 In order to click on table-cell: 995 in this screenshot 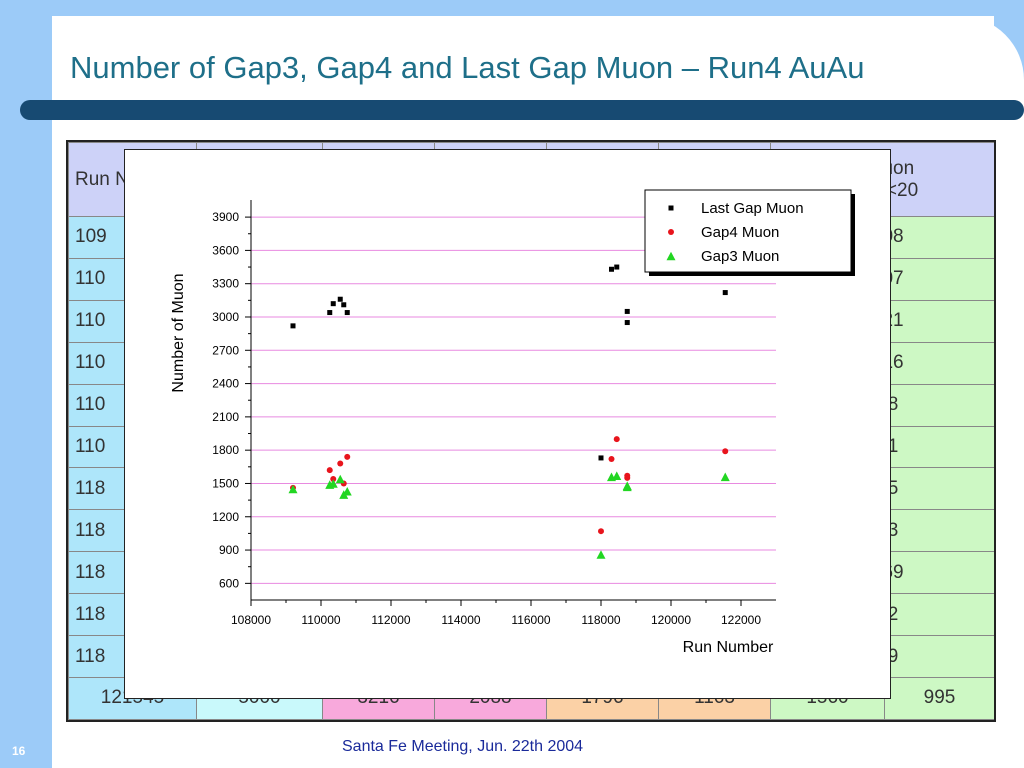, I will do `click(939, 698)`.